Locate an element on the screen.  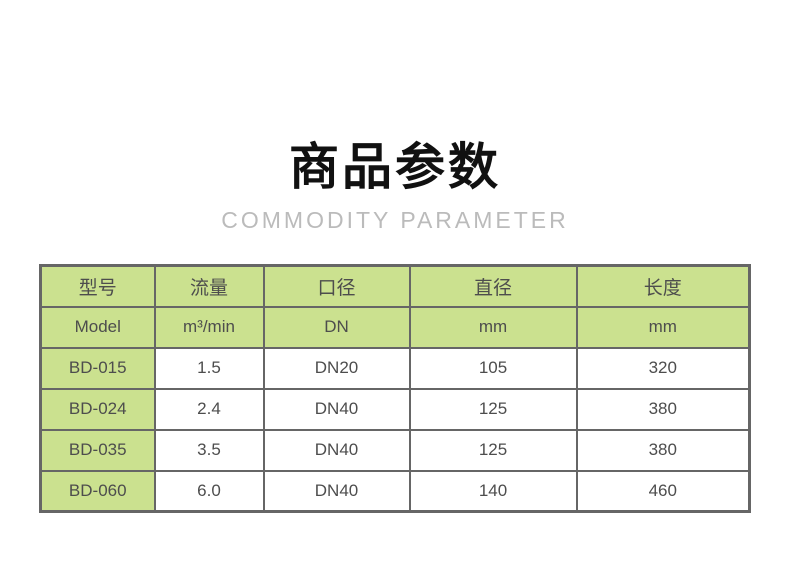
column-header-diameter: 直径 is located at coordinates (493, 286).